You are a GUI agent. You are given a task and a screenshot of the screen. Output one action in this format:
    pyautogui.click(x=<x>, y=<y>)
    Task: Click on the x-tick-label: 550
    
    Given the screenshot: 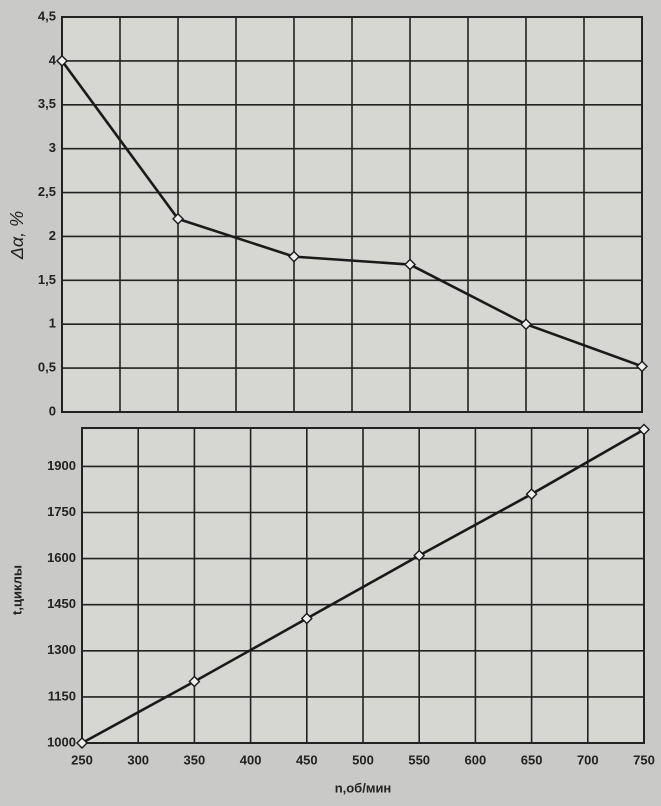 What is the action you would take?
    pyautogui.click(x=419, y=759)
    